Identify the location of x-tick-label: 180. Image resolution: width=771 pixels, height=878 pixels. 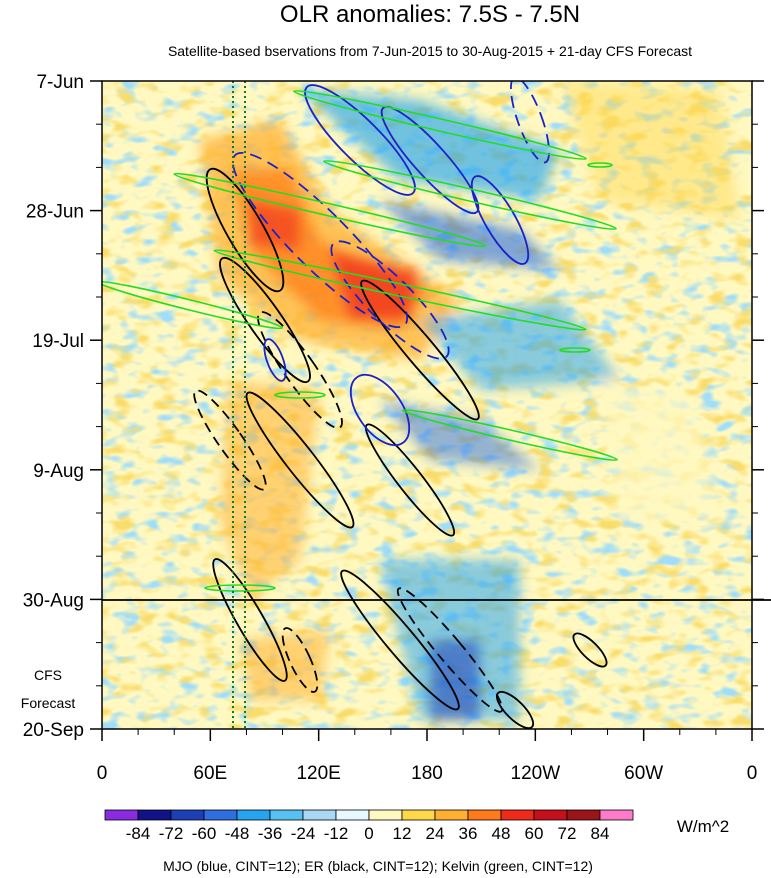
(427, 773).